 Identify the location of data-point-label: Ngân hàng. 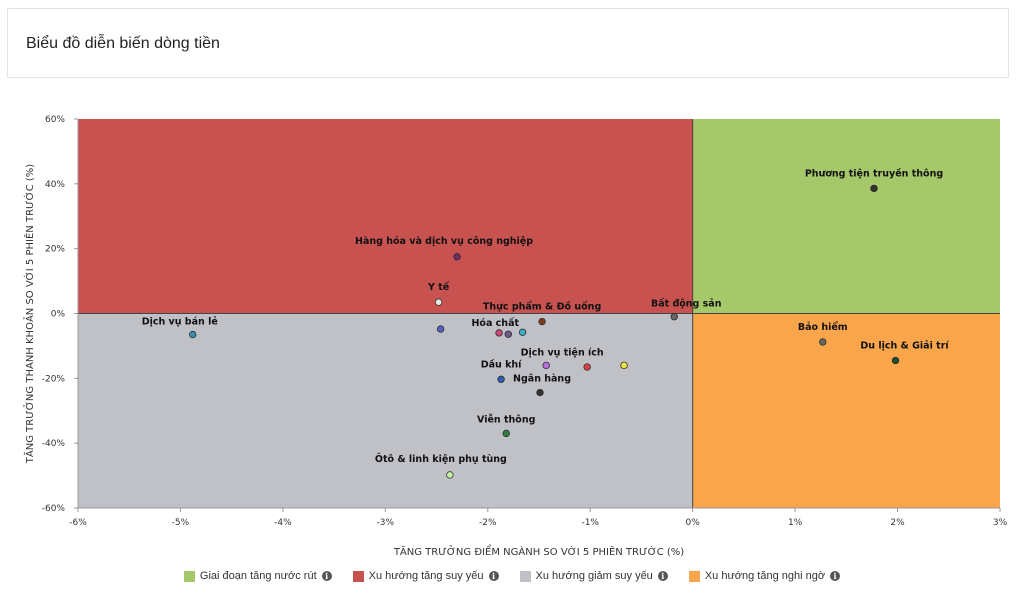
(542, 379).